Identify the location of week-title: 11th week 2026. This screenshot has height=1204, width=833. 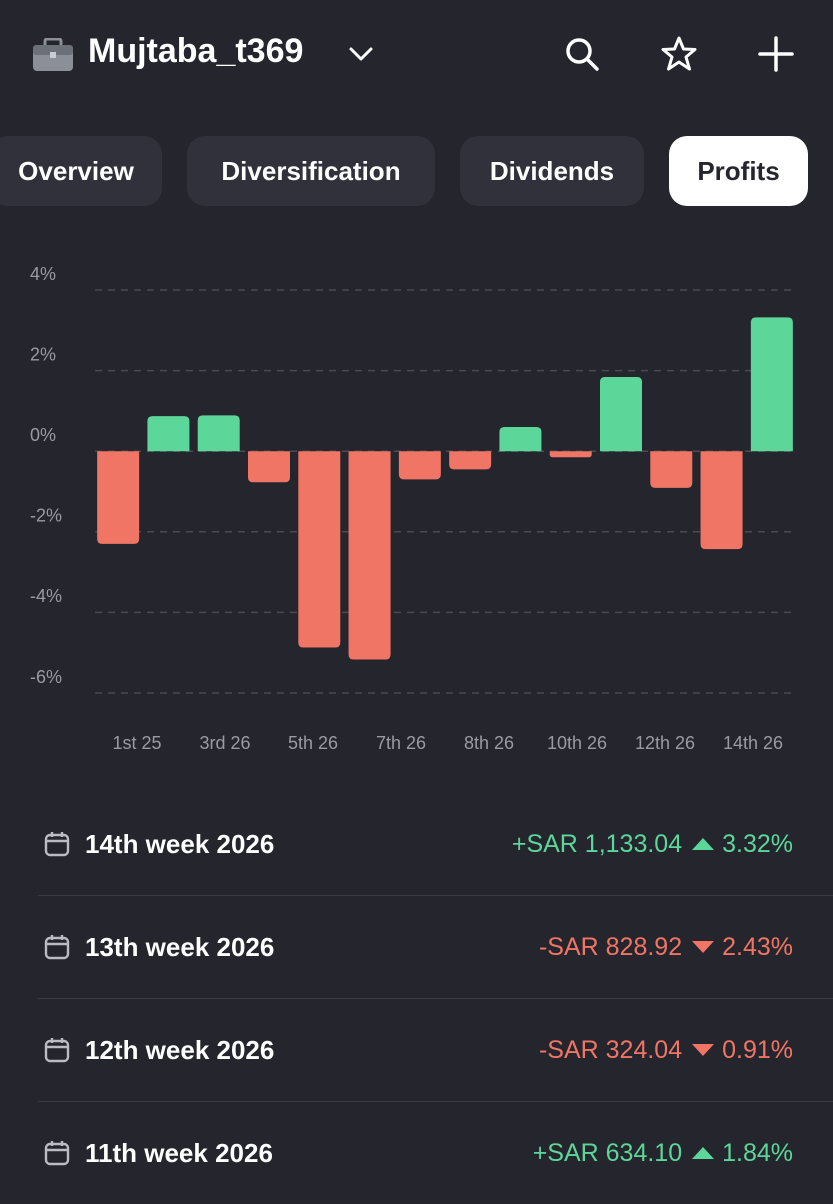
(179, 1152).